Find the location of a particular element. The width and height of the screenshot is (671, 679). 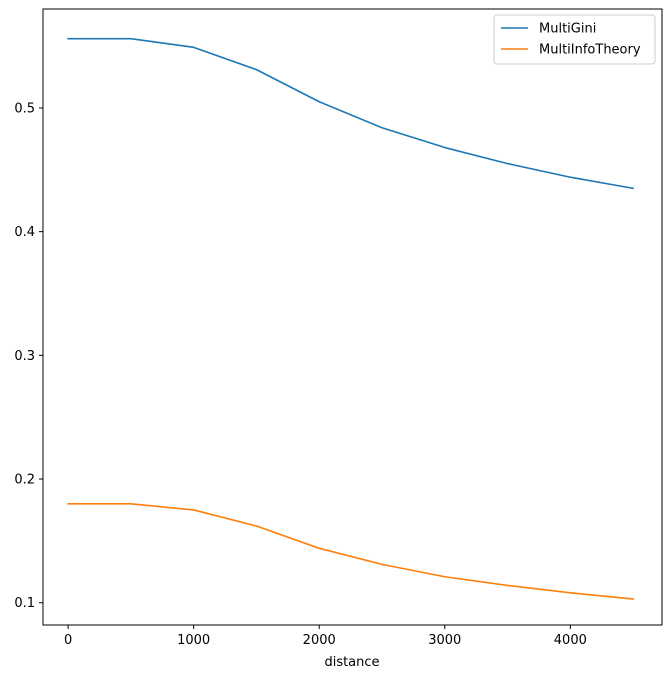

legend-label: MultiGini is located at coordinates (567, 29).